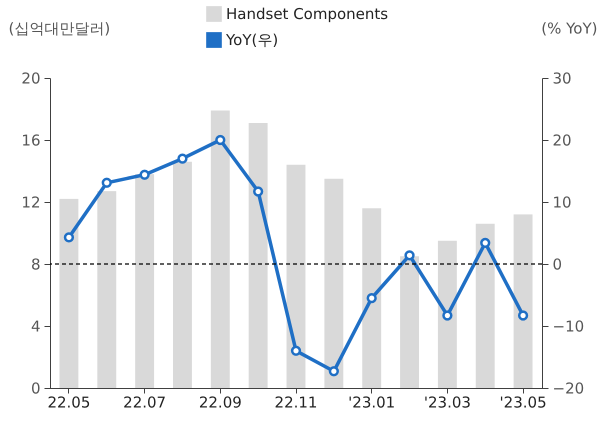 The image size is (603, 421). What do you see at coordinates (35, 327) in the screenshot?
I see `y-tick-label: 4` at bounding box center [35, 327].